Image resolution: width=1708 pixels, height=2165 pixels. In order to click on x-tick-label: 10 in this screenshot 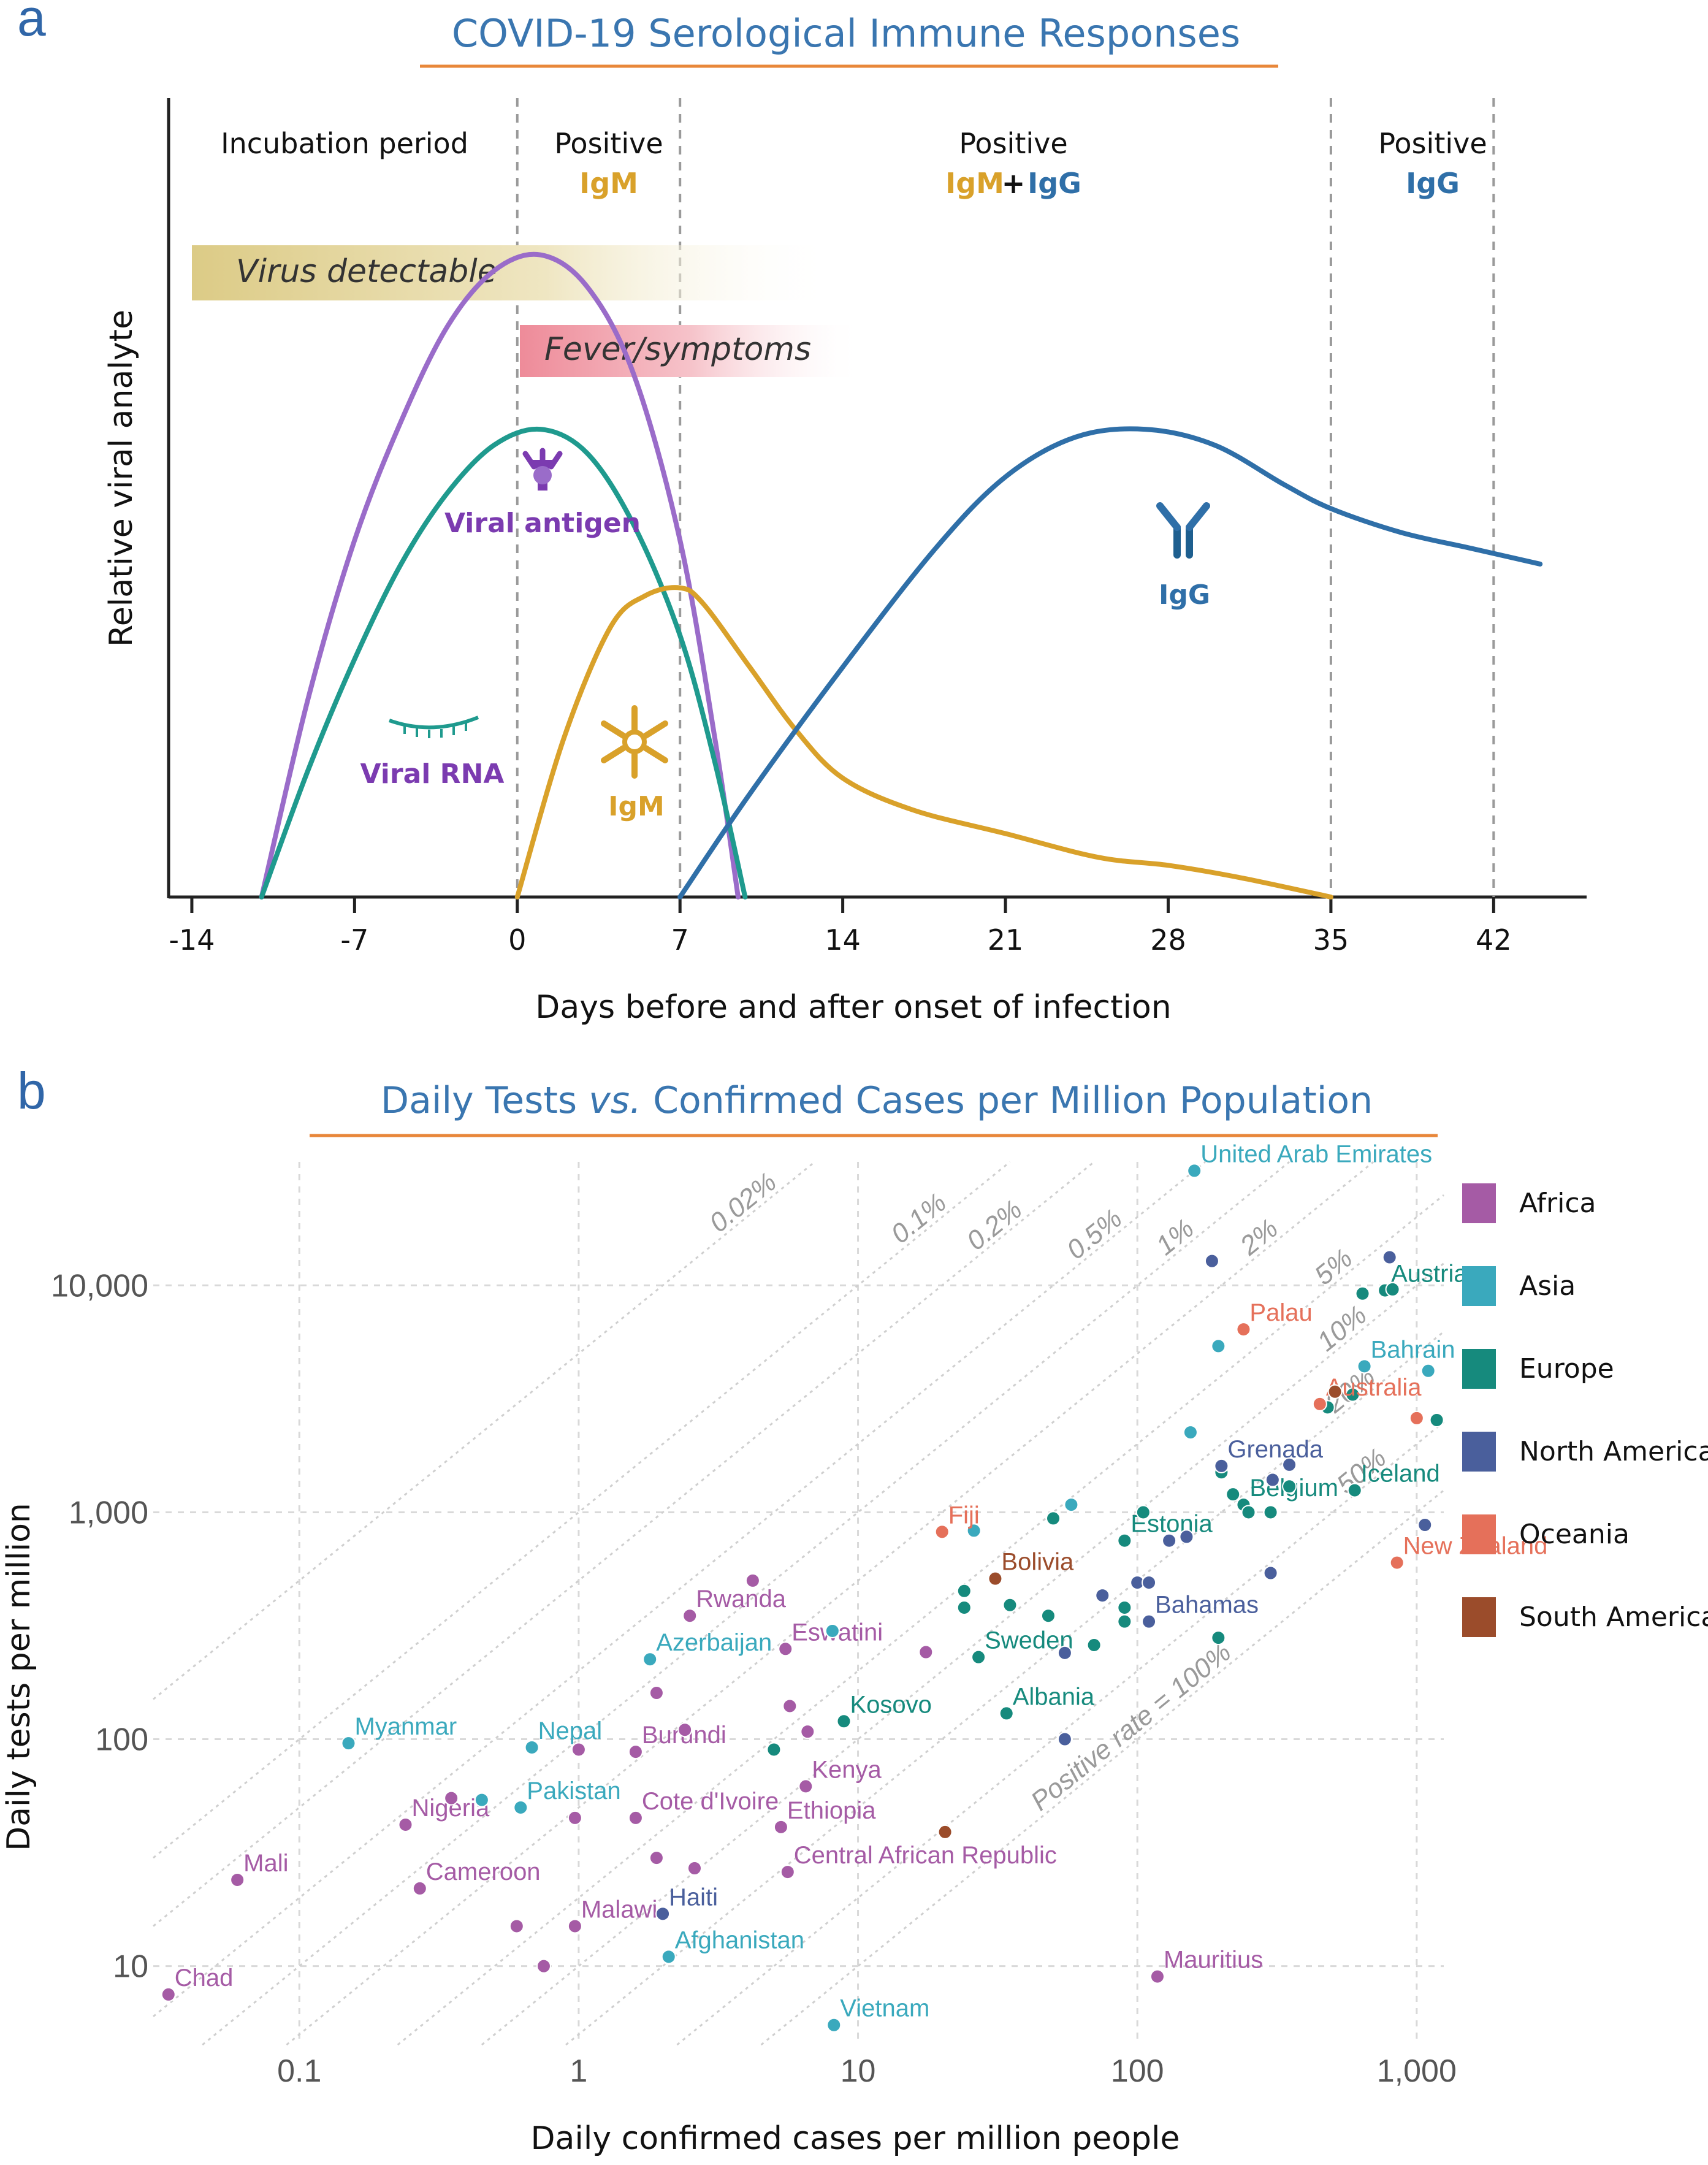, I will do `click(858, 2071)`.